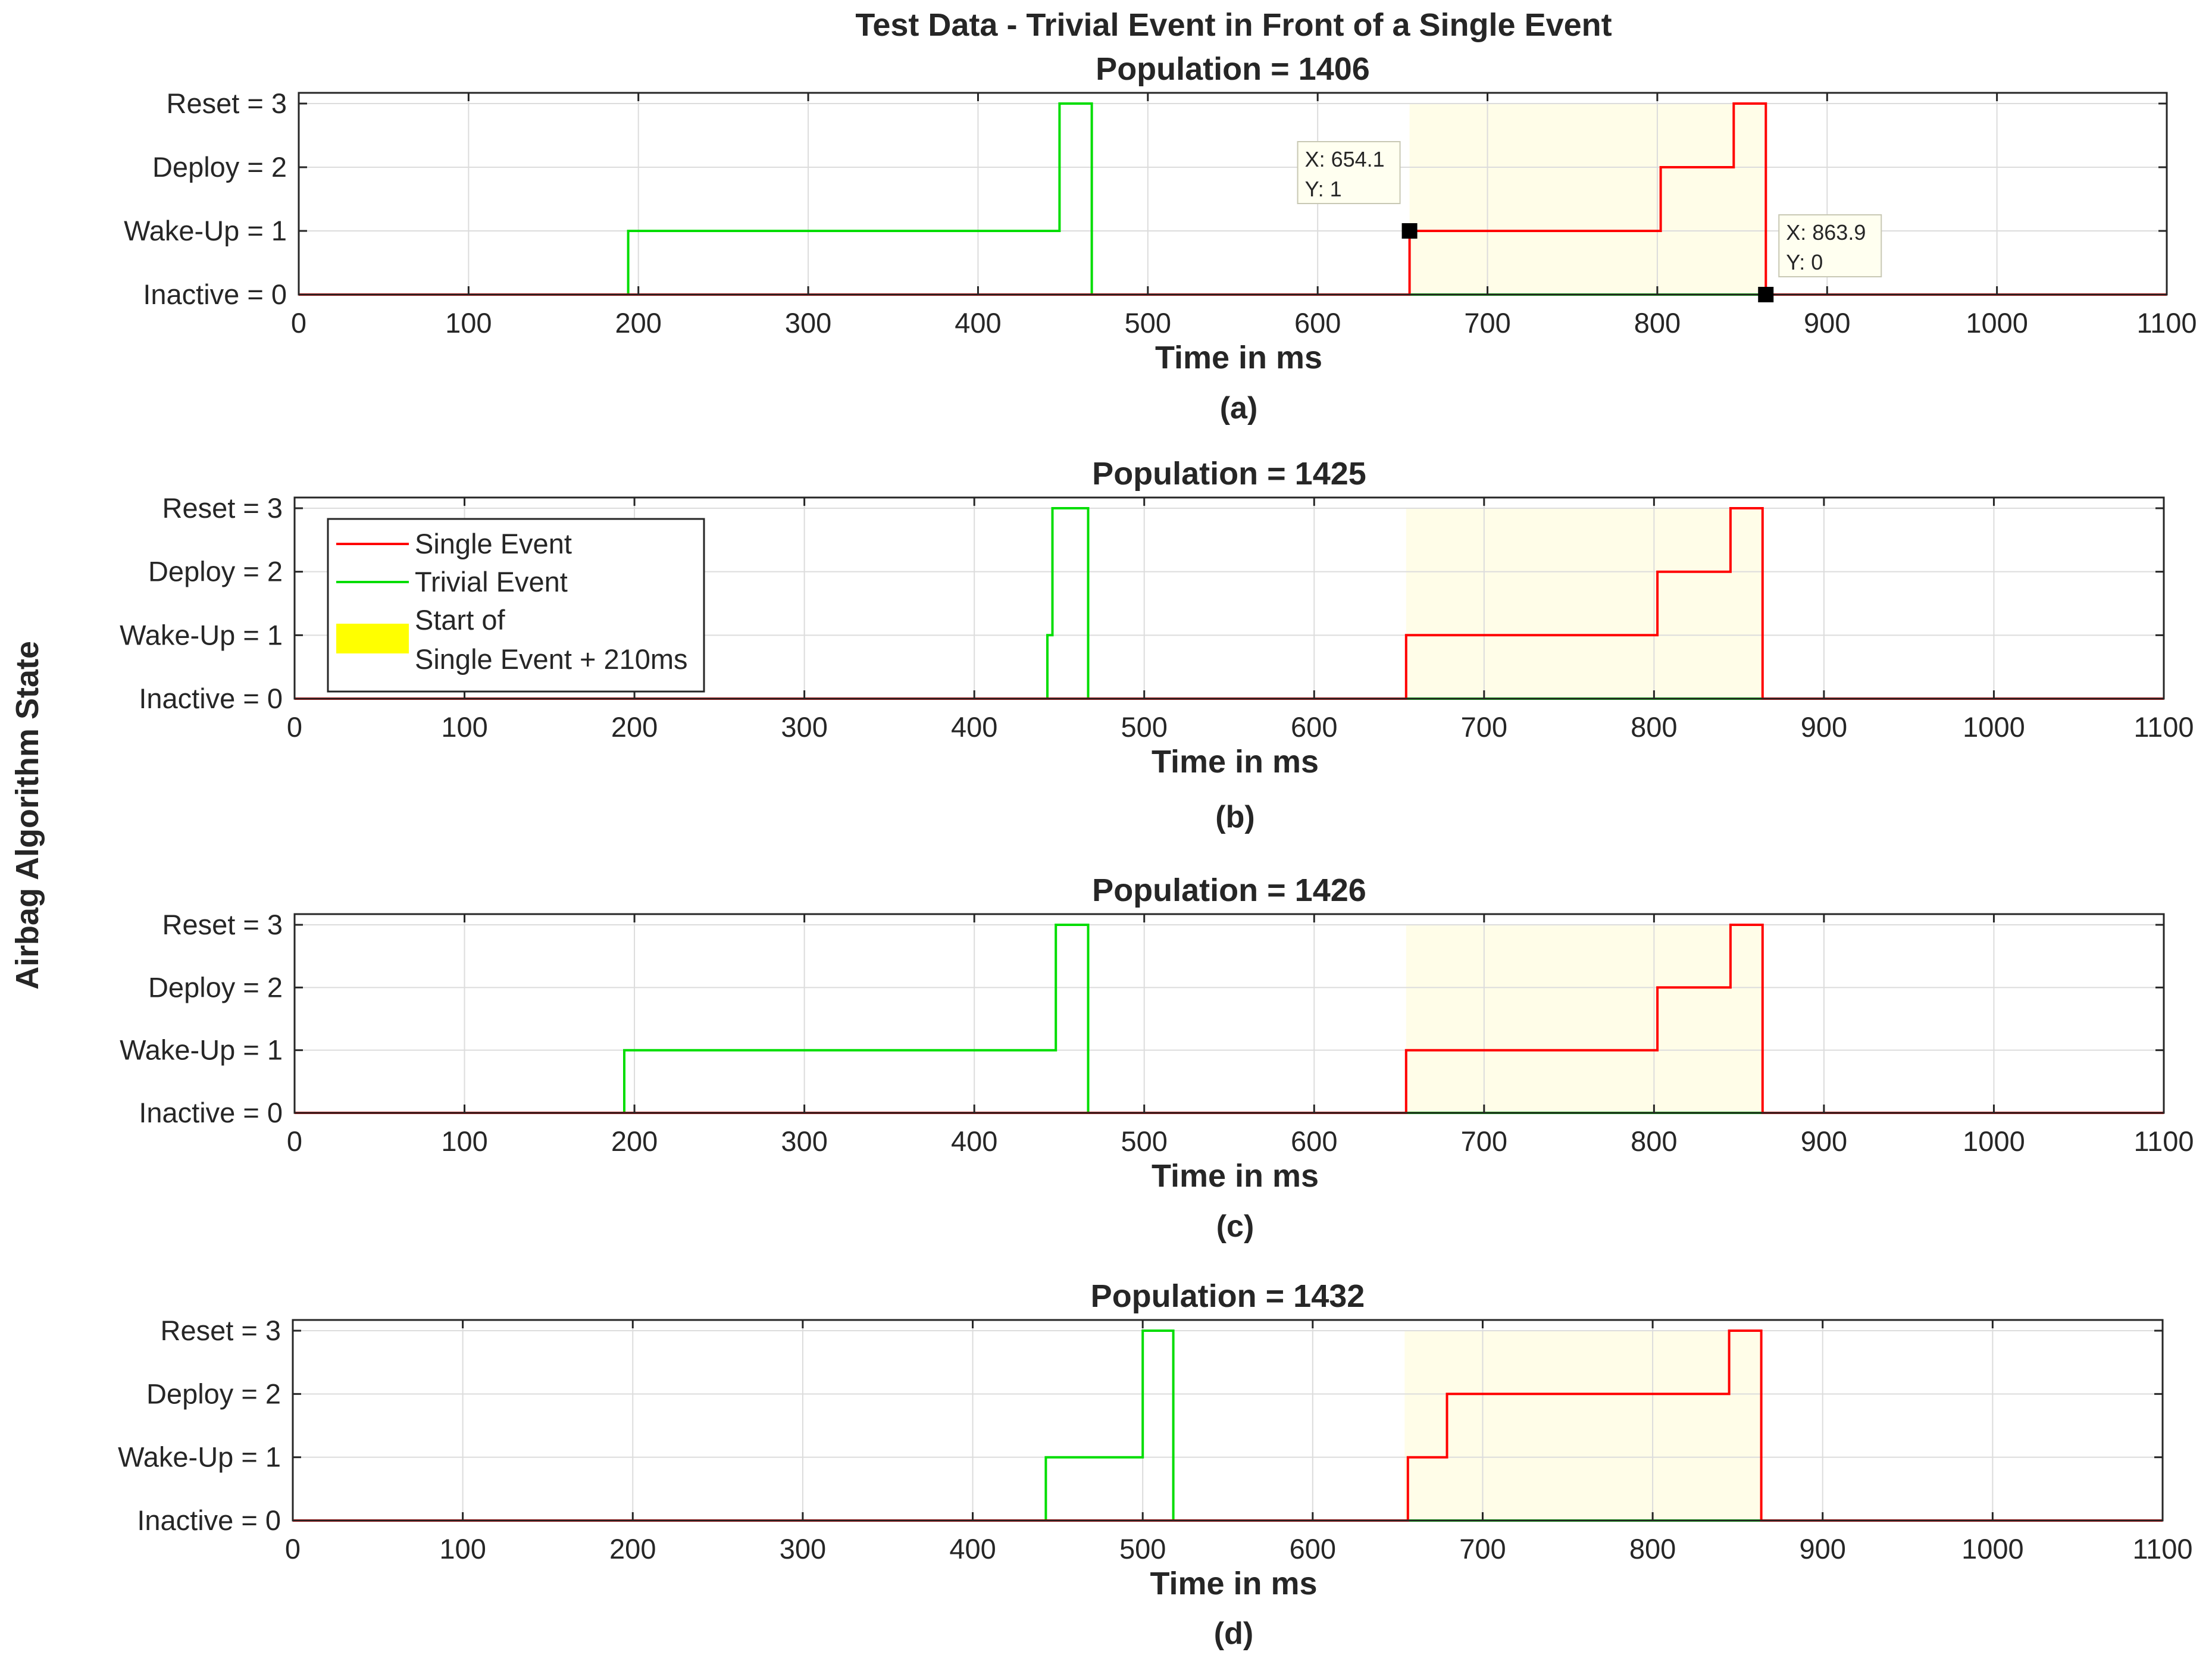  I want to click on subplot-label: (a), so click(1239, 408).